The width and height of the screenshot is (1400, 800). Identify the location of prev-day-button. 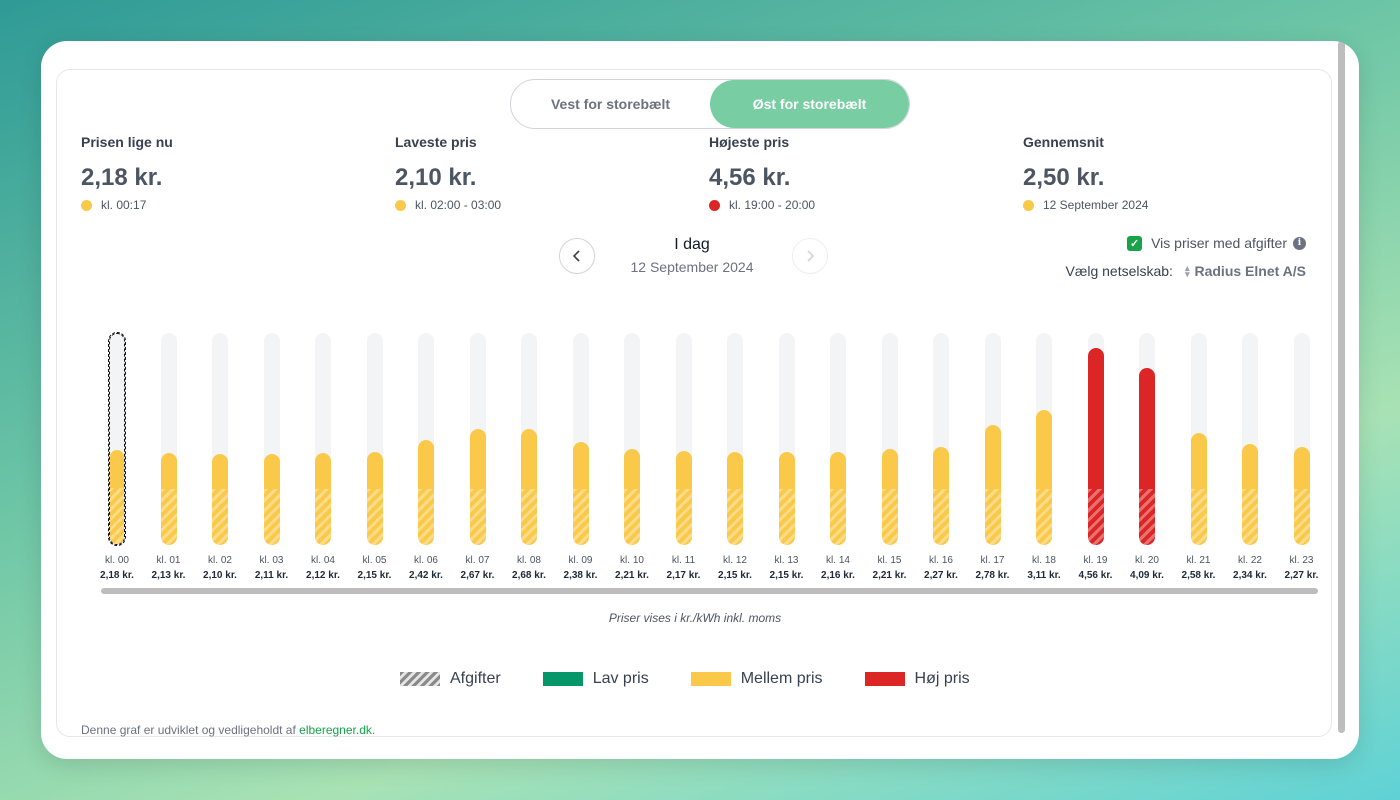
(577, 256).